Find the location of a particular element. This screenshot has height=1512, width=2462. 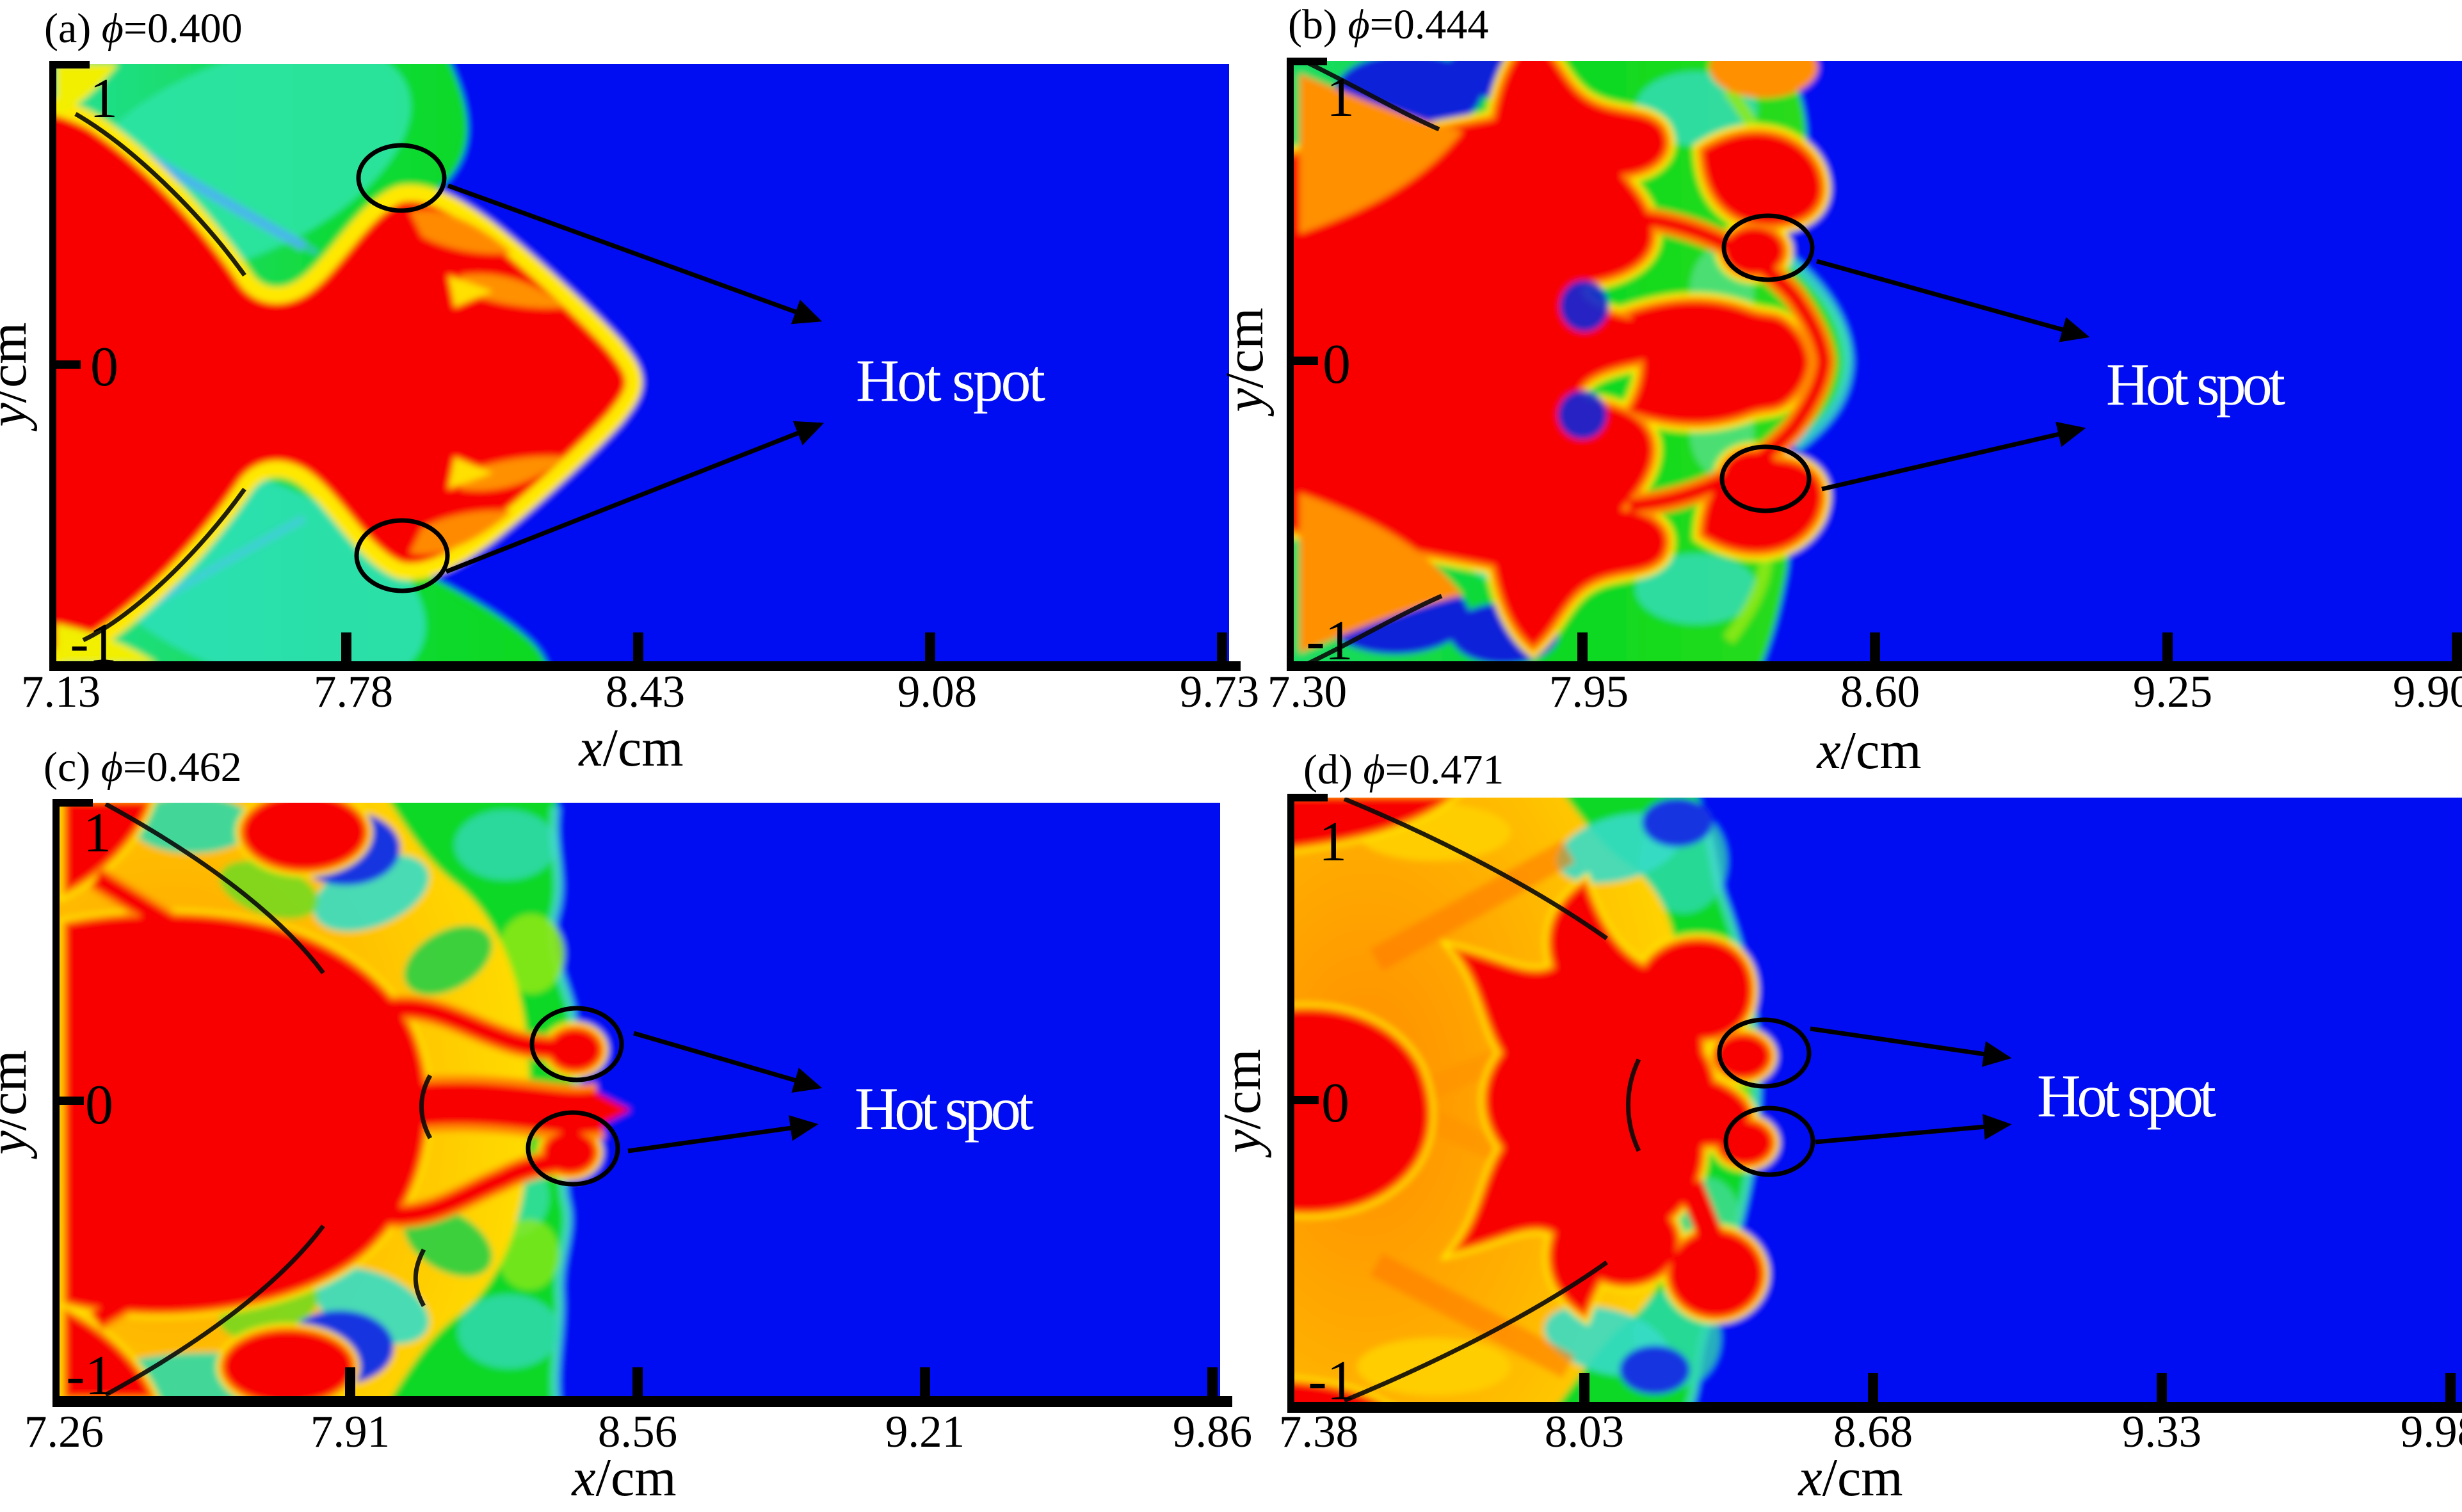

svg-text: 8.68 is located at coordinates (1873, 1432).